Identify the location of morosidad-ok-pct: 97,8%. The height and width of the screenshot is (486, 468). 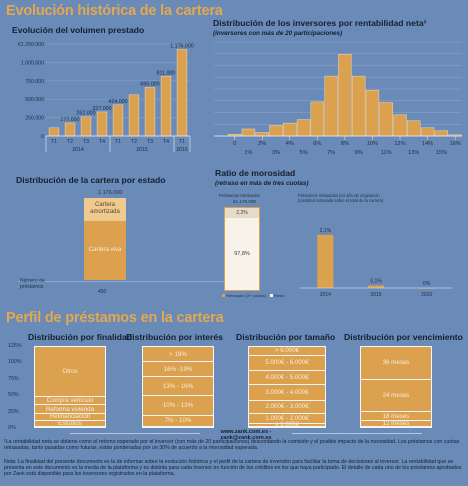
(242, 254).